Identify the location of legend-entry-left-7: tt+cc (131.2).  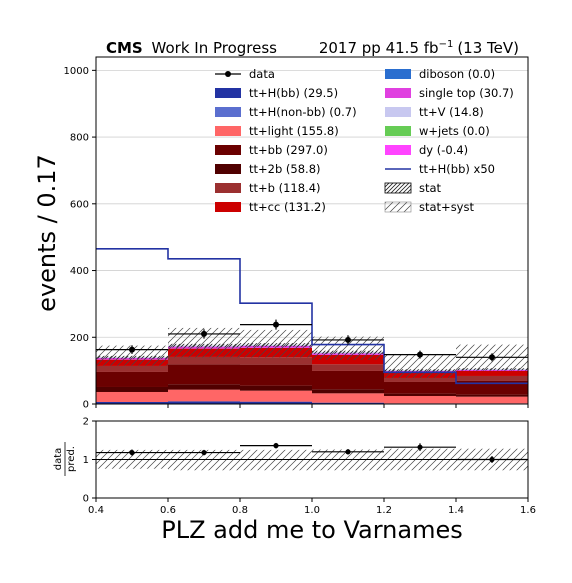
(270, 207).